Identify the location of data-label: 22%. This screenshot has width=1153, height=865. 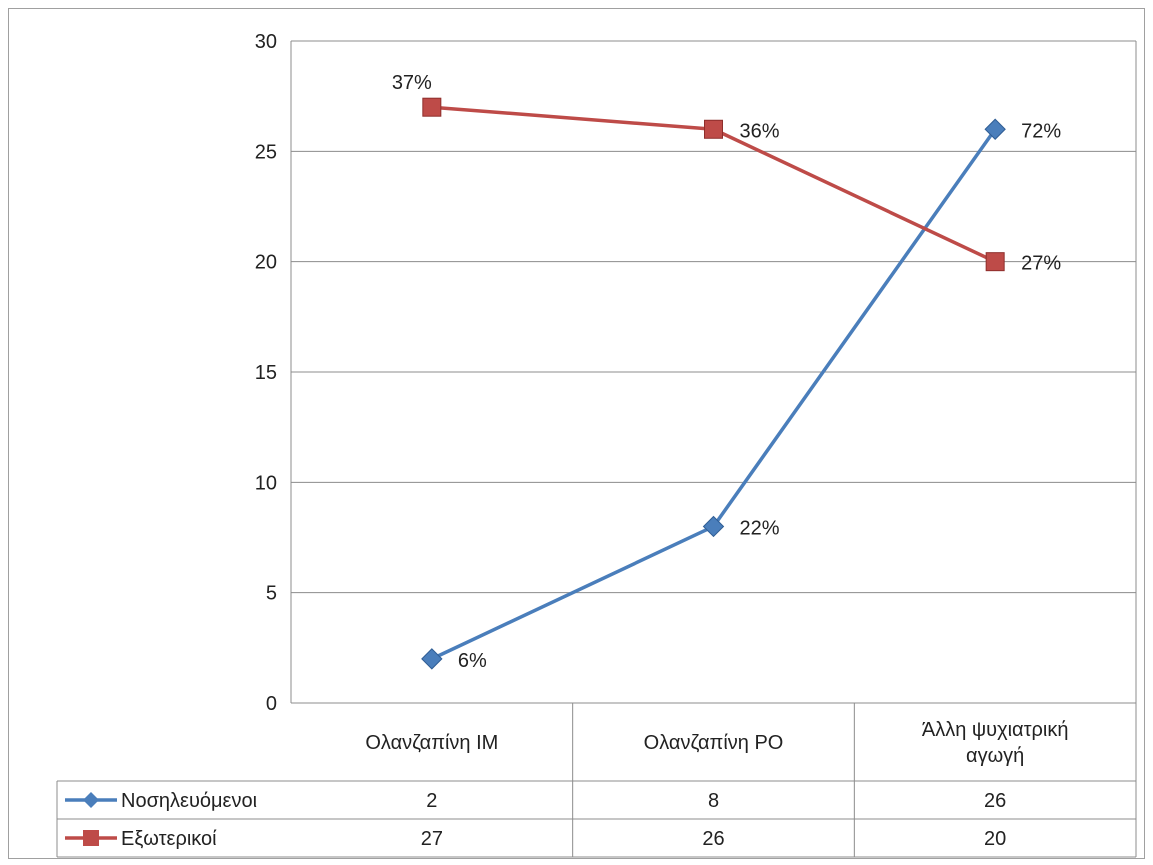
(760, 528).